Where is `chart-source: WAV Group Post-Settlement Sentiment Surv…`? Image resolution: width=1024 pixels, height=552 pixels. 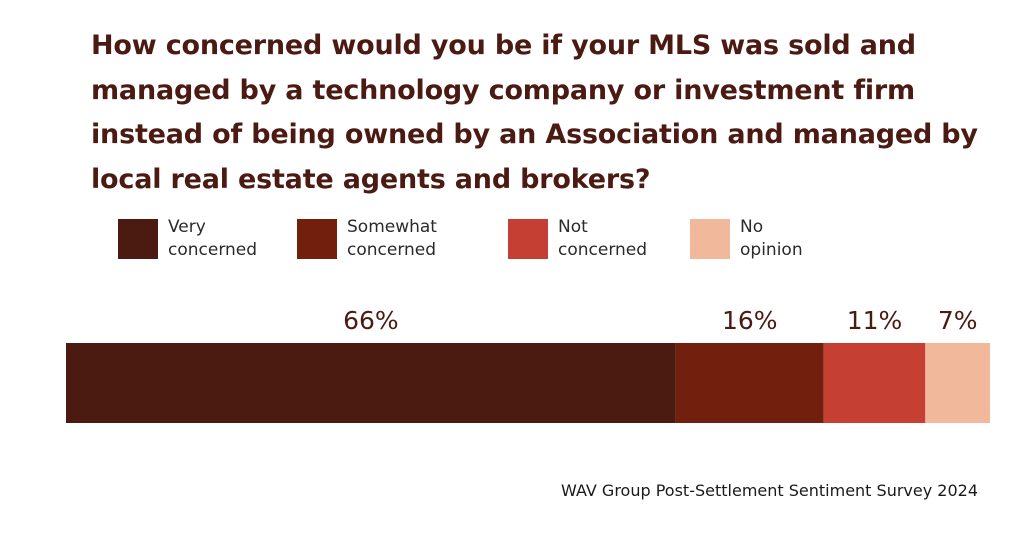
chart-source: WAV Group Post-Settlement Sentiment Surv… is located at coordinates (769, 490).